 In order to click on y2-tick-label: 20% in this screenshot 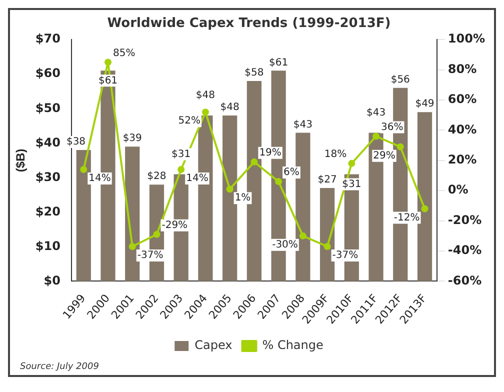, I will do `click(462, 159)`.